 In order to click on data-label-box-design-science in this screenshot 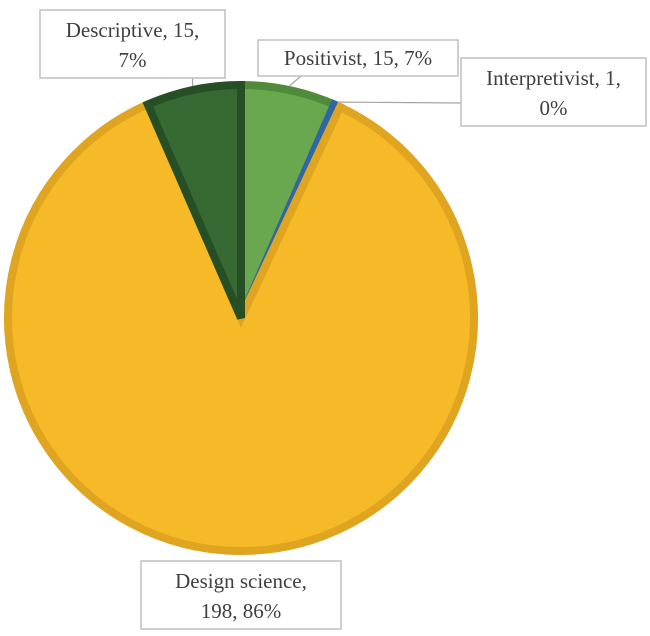, I will do `click(241, 595)`.